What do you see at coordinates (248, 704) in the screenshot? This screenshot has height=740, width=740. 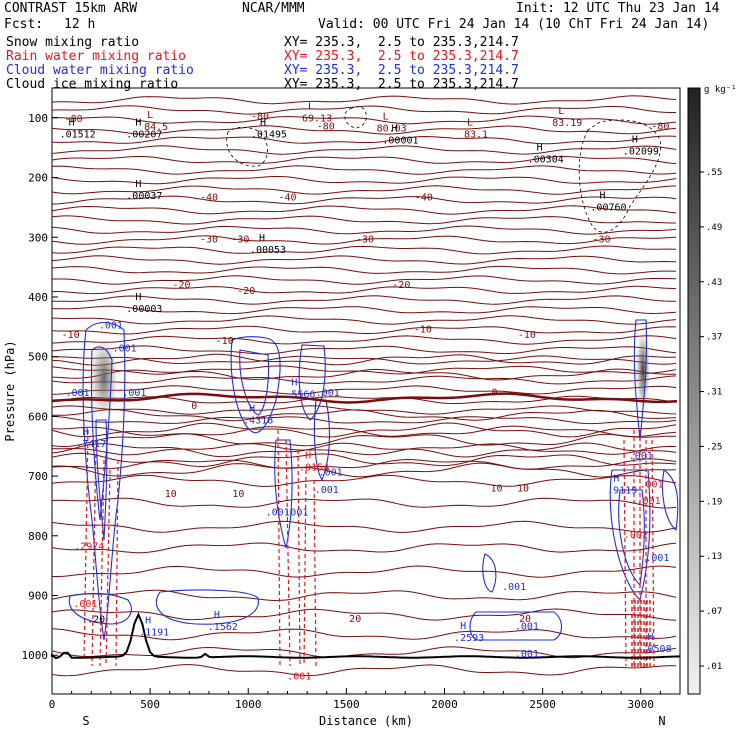 I see `x-tick-label: 1000` at bounding box center [248, 704].